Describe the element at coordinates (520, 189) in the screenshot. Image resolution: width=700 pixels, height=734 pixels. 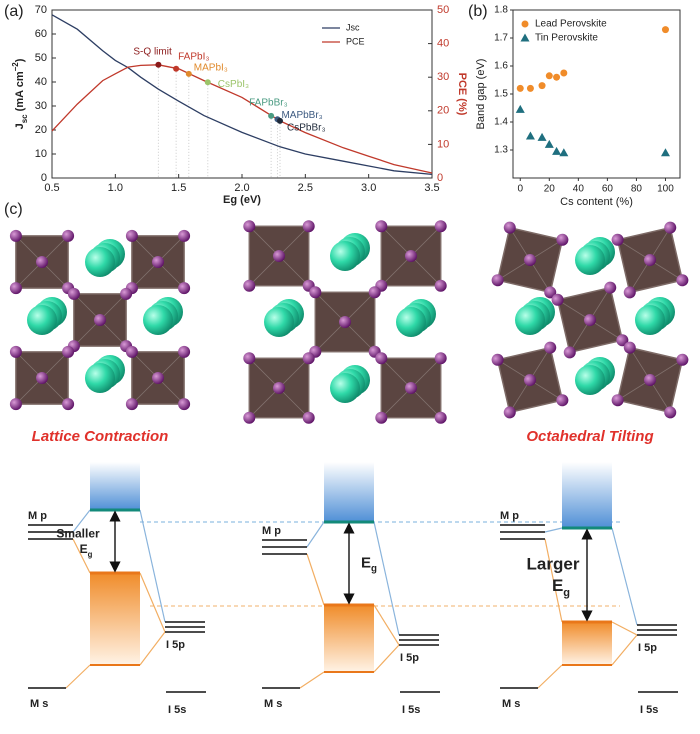
I see `x-tick-label: 0` at that location.